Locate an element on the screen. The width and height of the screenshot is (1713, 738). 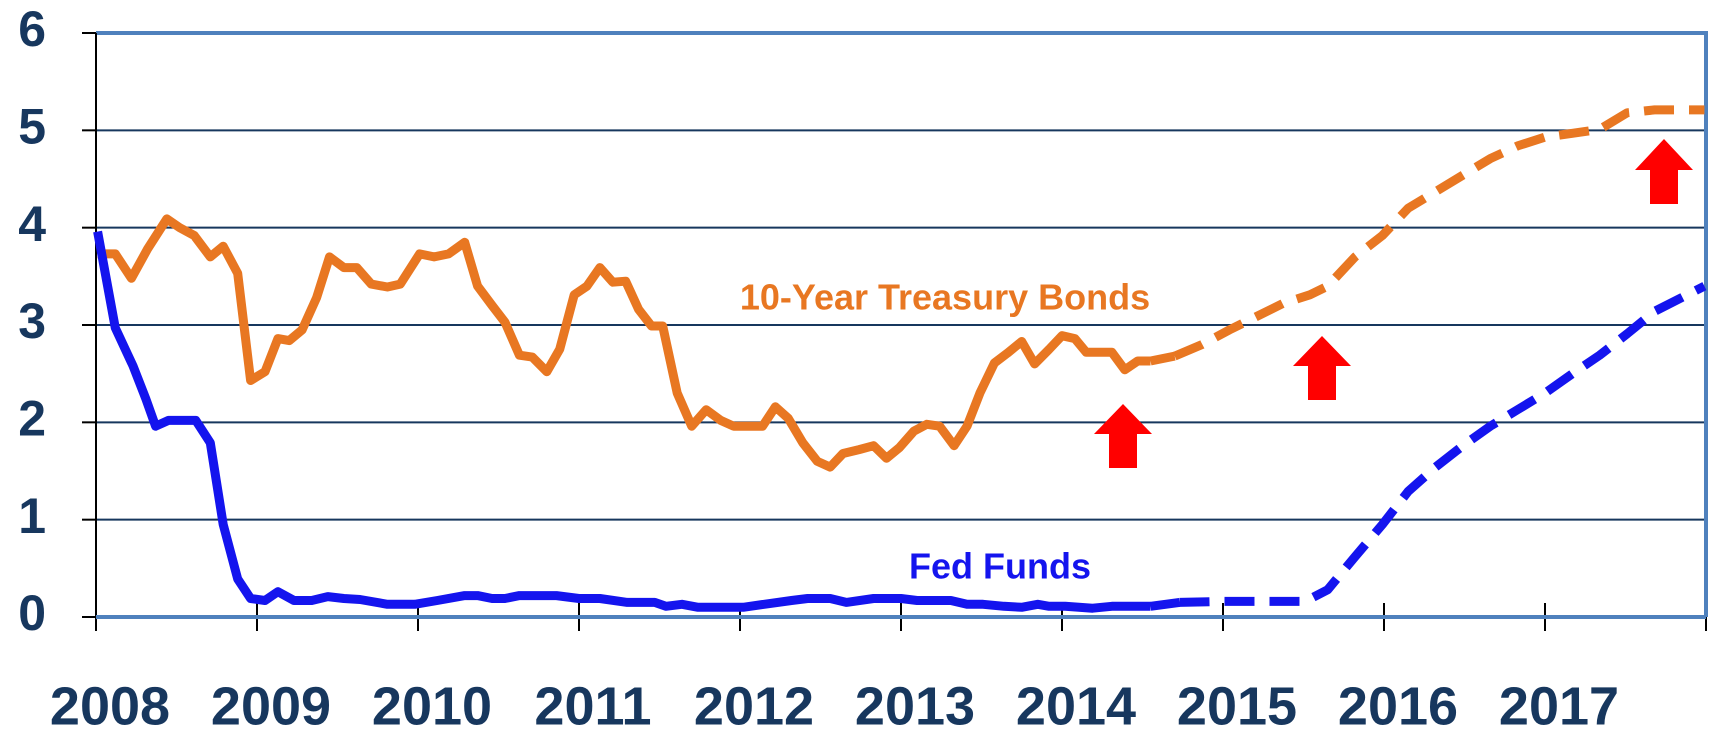
y-tick-label: 4 is located at coordinates (32, 224).